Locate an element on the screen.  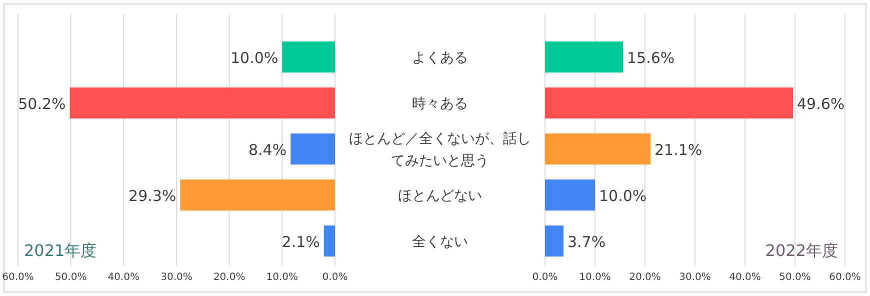
data-label: 29.3% is located at coordinates (152, 196).